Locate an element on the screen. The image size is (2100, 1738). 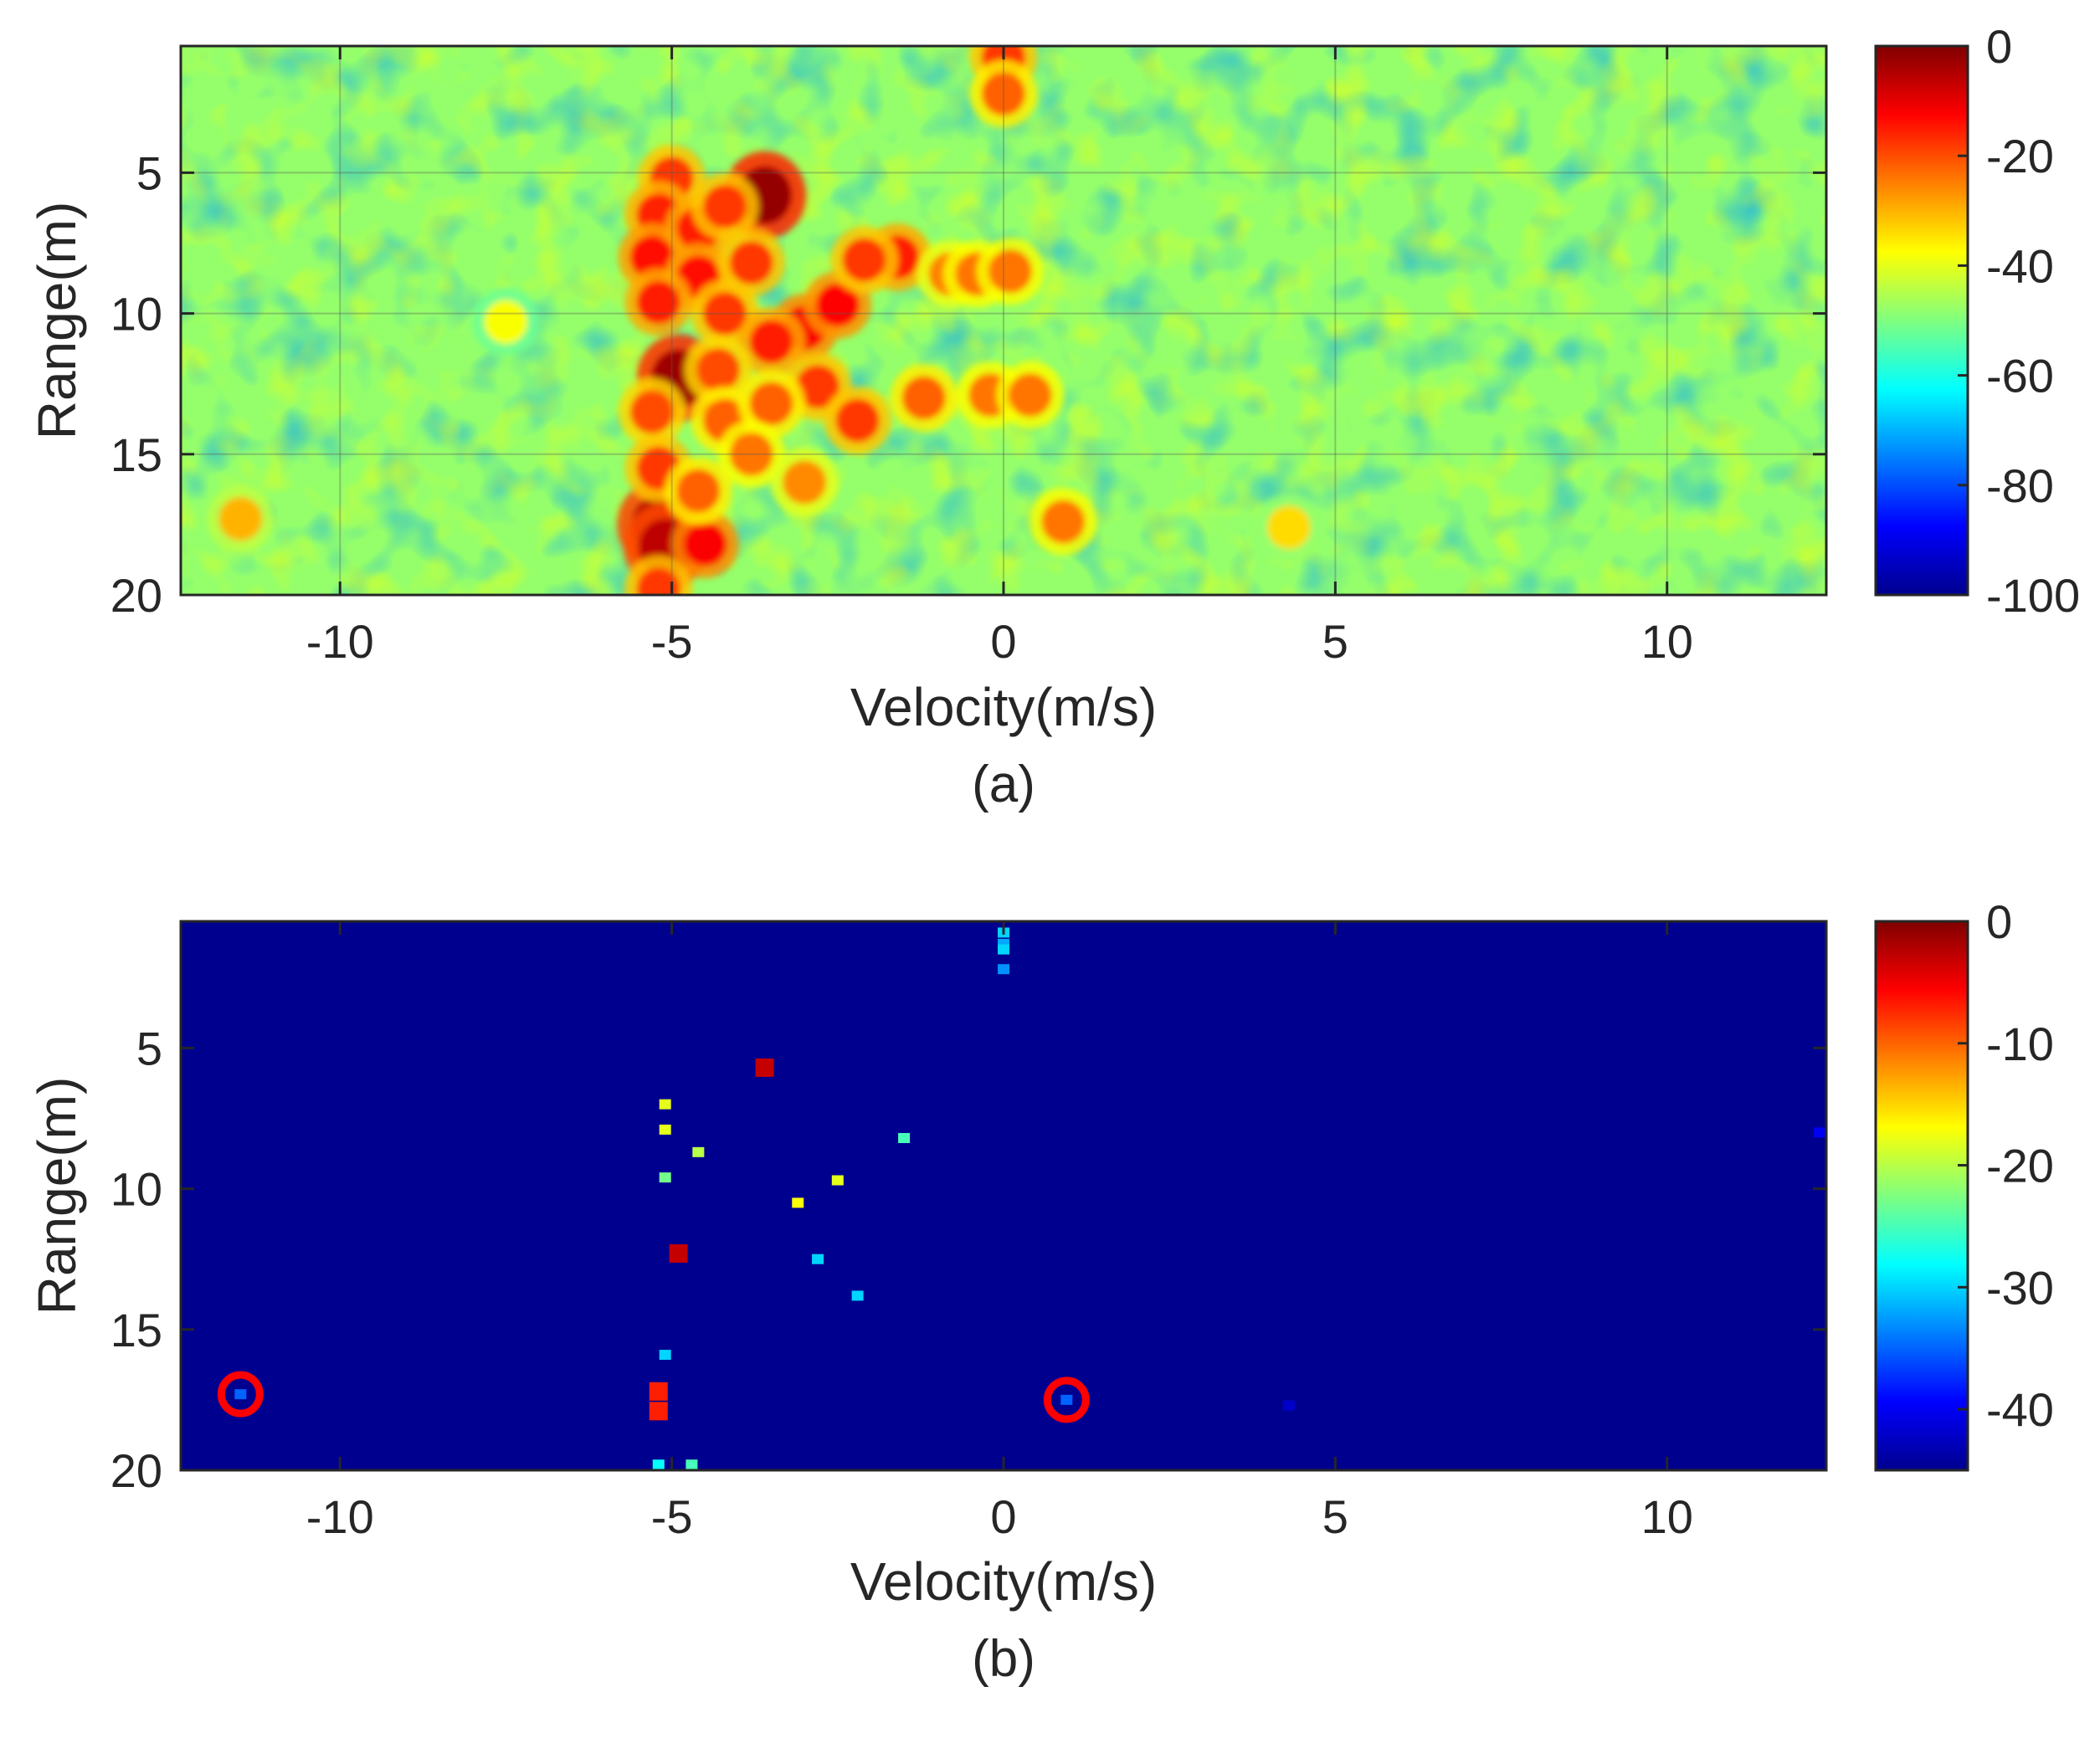
y-axis-label-b: Range(m) is located at coordinates (57, 1196).